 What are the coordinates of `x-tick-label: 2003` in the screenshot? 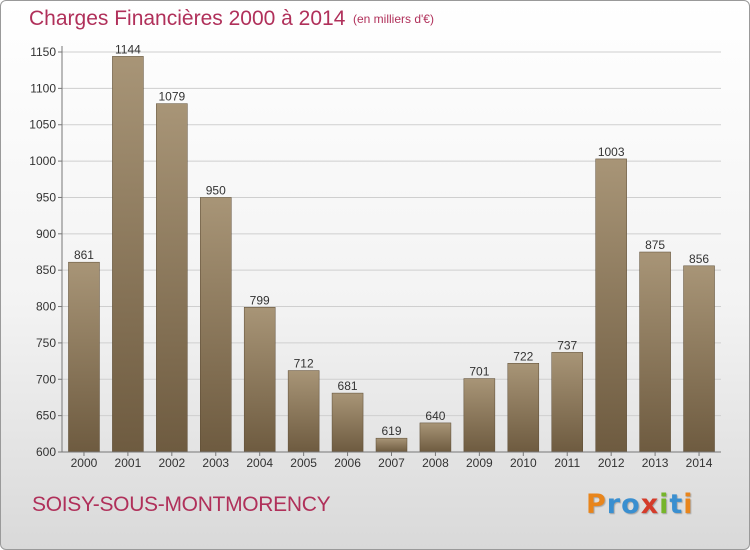 It's located at (215, 463).